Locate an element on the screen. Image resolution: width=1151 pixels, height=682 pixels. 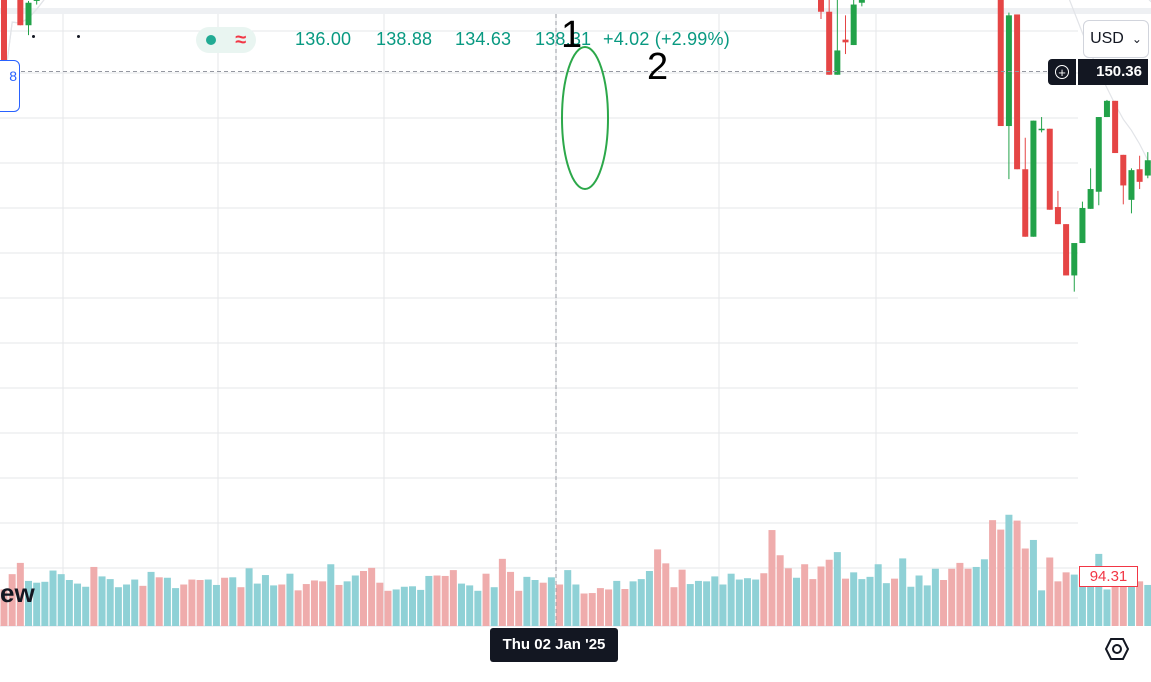
add-price-alert-button: + is located at coordinates (1062, 72).